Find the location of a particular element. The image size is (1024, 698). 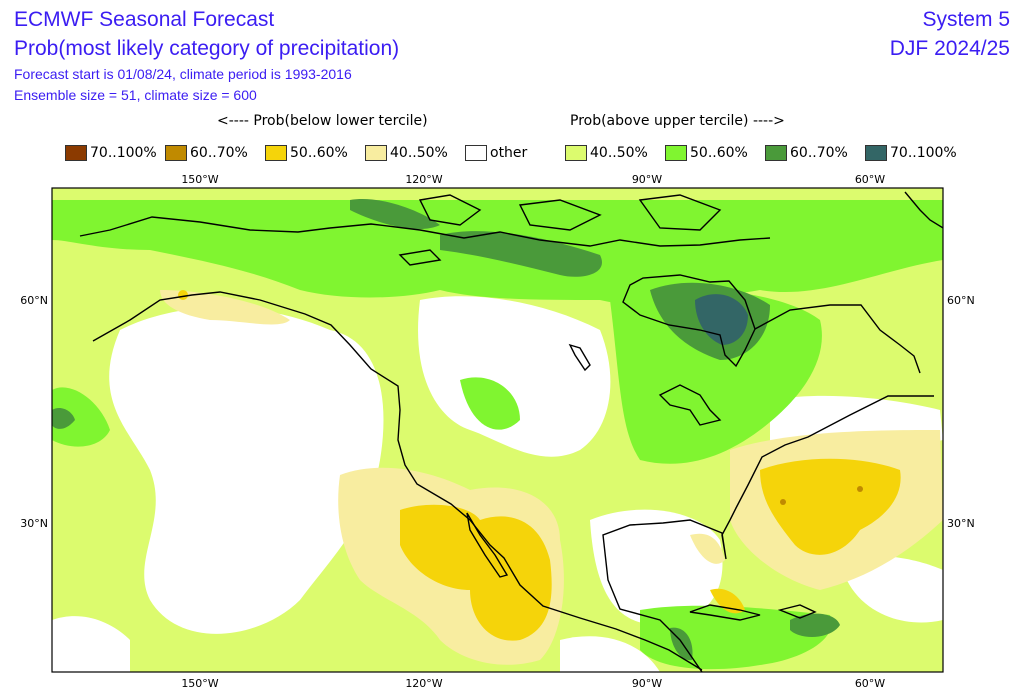

system-label: System 5 is located at coordinates (966, 19).